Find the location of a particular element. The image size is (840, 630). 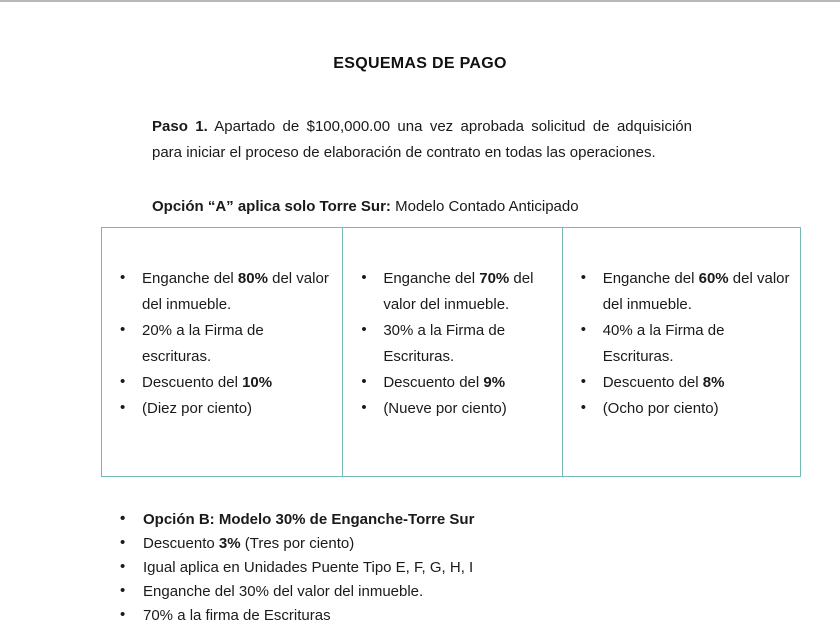

list-item: (Nueve por ciento) is located at coordinates (455, 408).